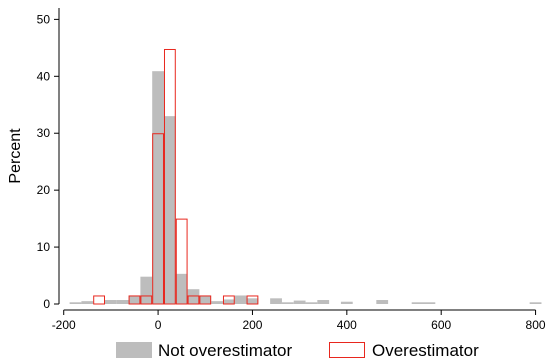 Image resolution: width=549 pixels, height=363 pixels. Describe the element at coordinates (347, 350) in the screenshot. I see `legend-swatch-overestimator` at that location.